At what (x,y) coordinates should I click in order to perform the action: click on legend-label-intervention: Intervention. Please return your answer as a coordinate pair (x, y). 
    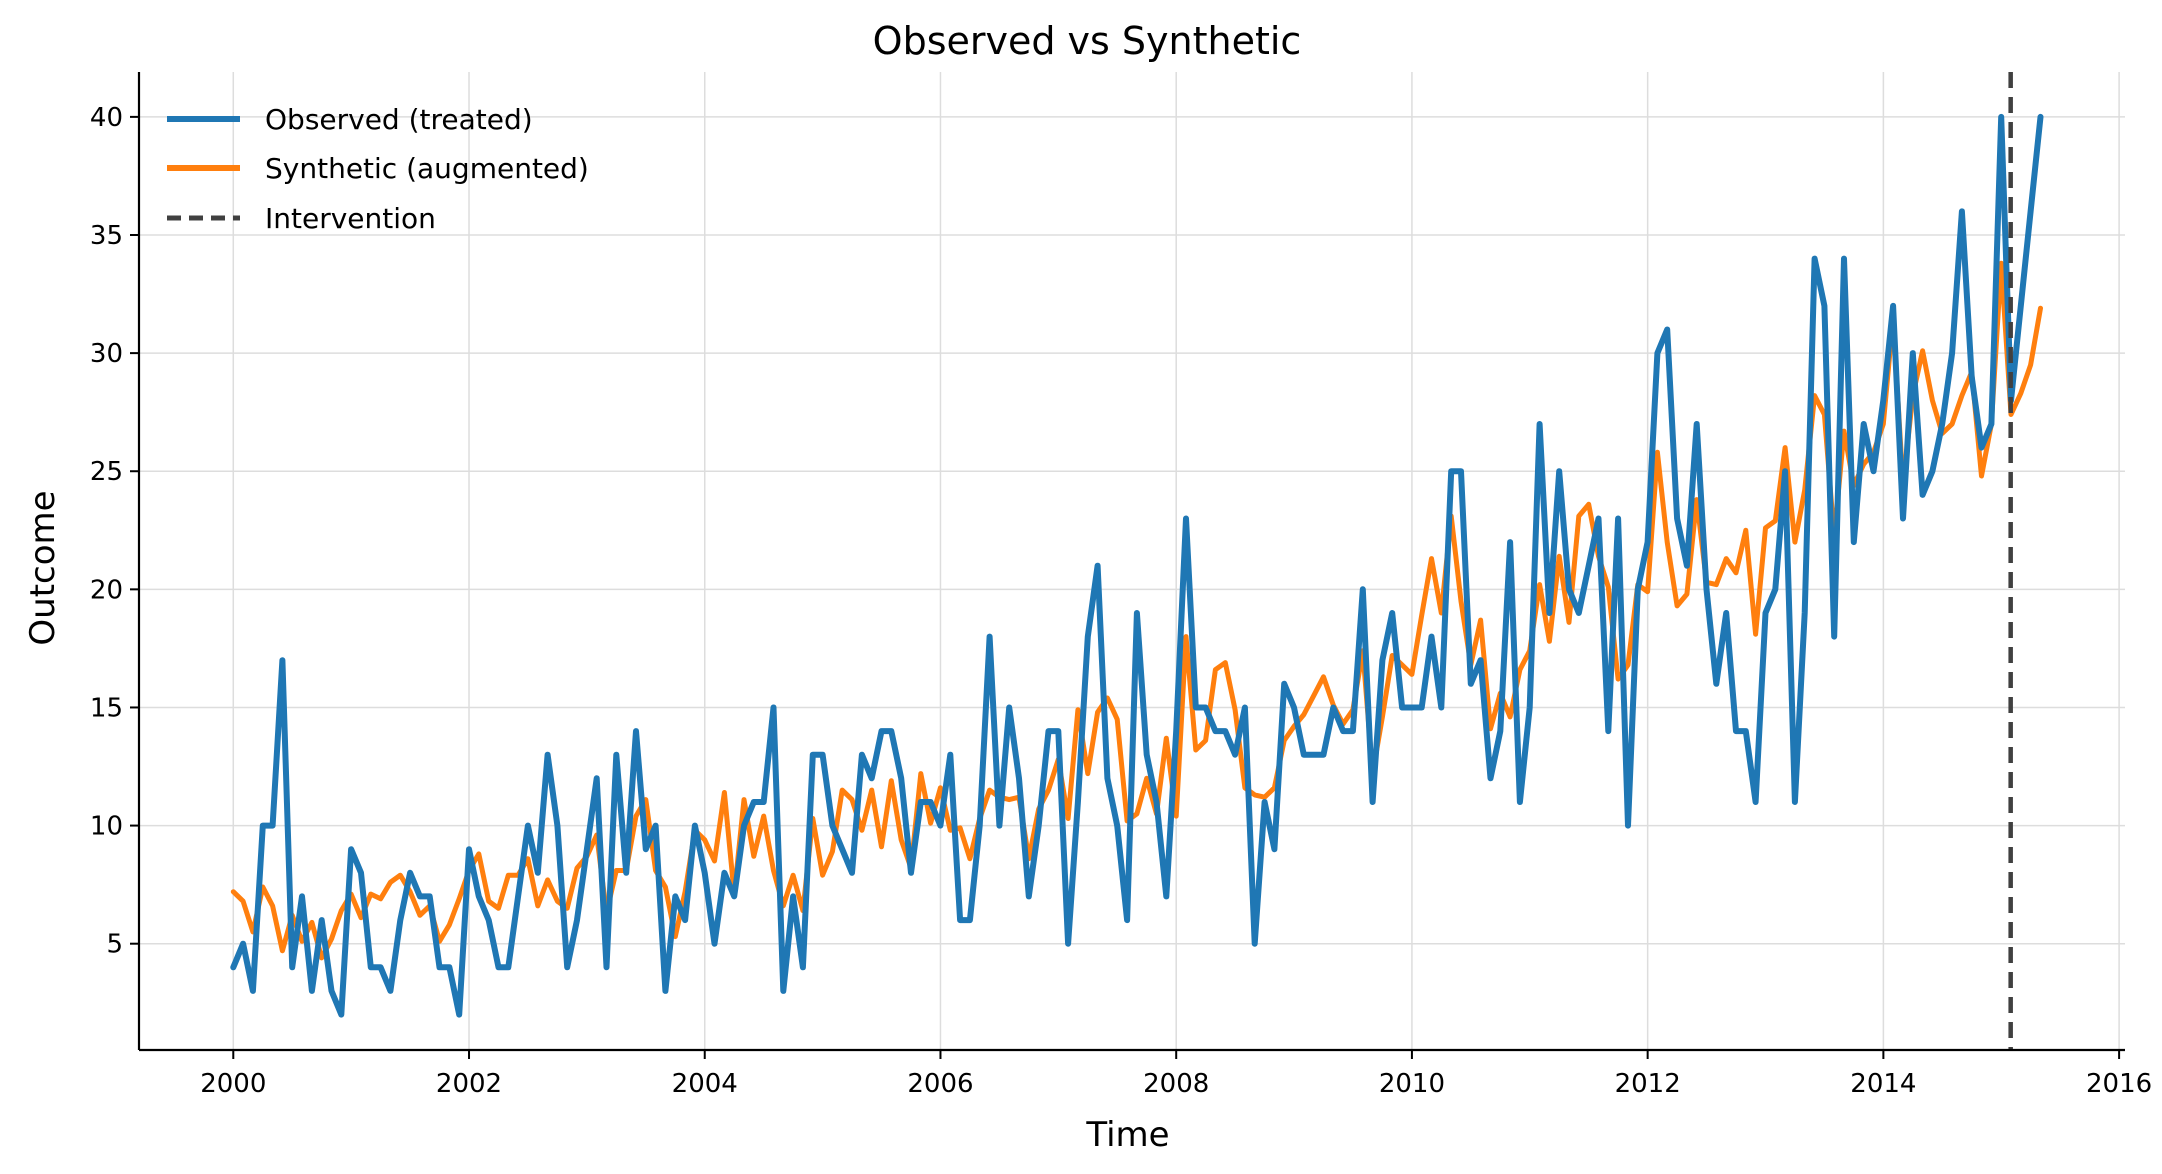
    Looking at the image, I should click on (350, 218).